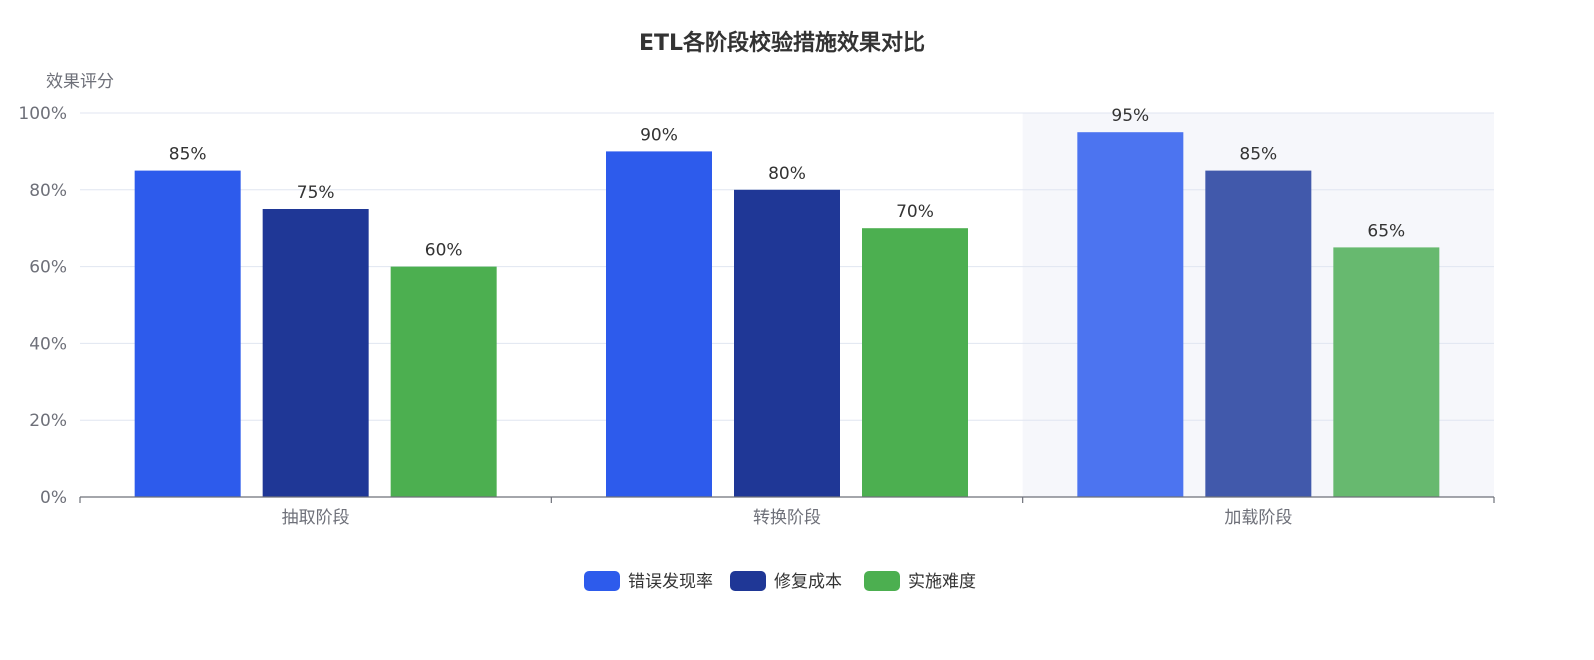 This screenshot has height=660, width=1594. I want to click on value-label: 95%, so click(1130, 116).